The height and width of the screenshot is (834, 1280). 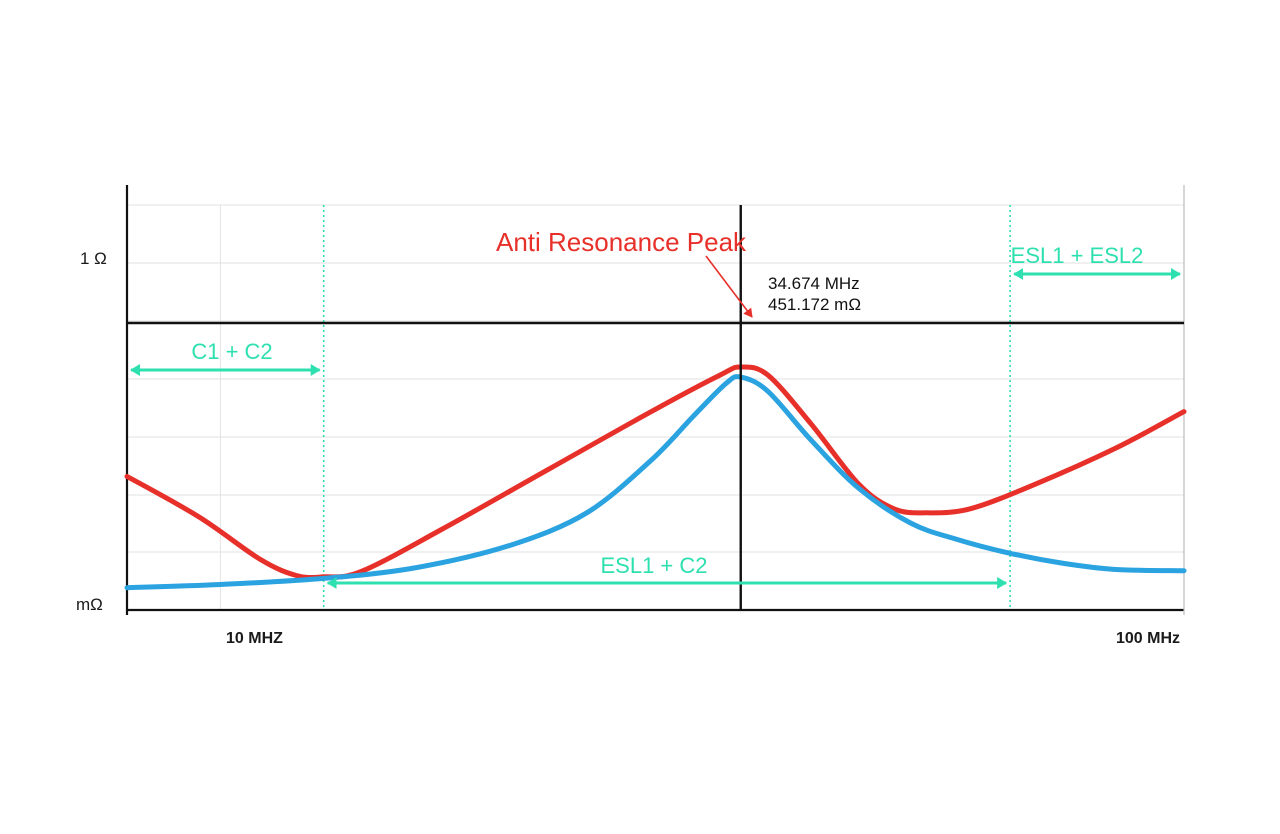 I want to click on cursor-impedance-readout: 451.172 mΩ, so click(x=814, y=304).